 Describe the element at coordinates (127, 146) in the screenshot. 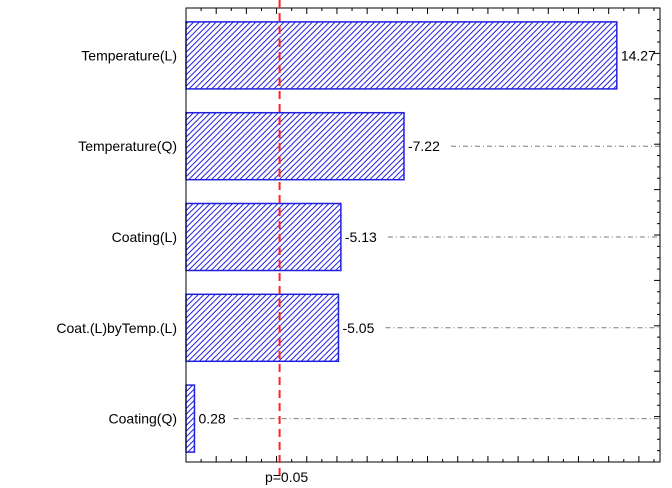

I see `category-label: Temperature(Q)` at that location.